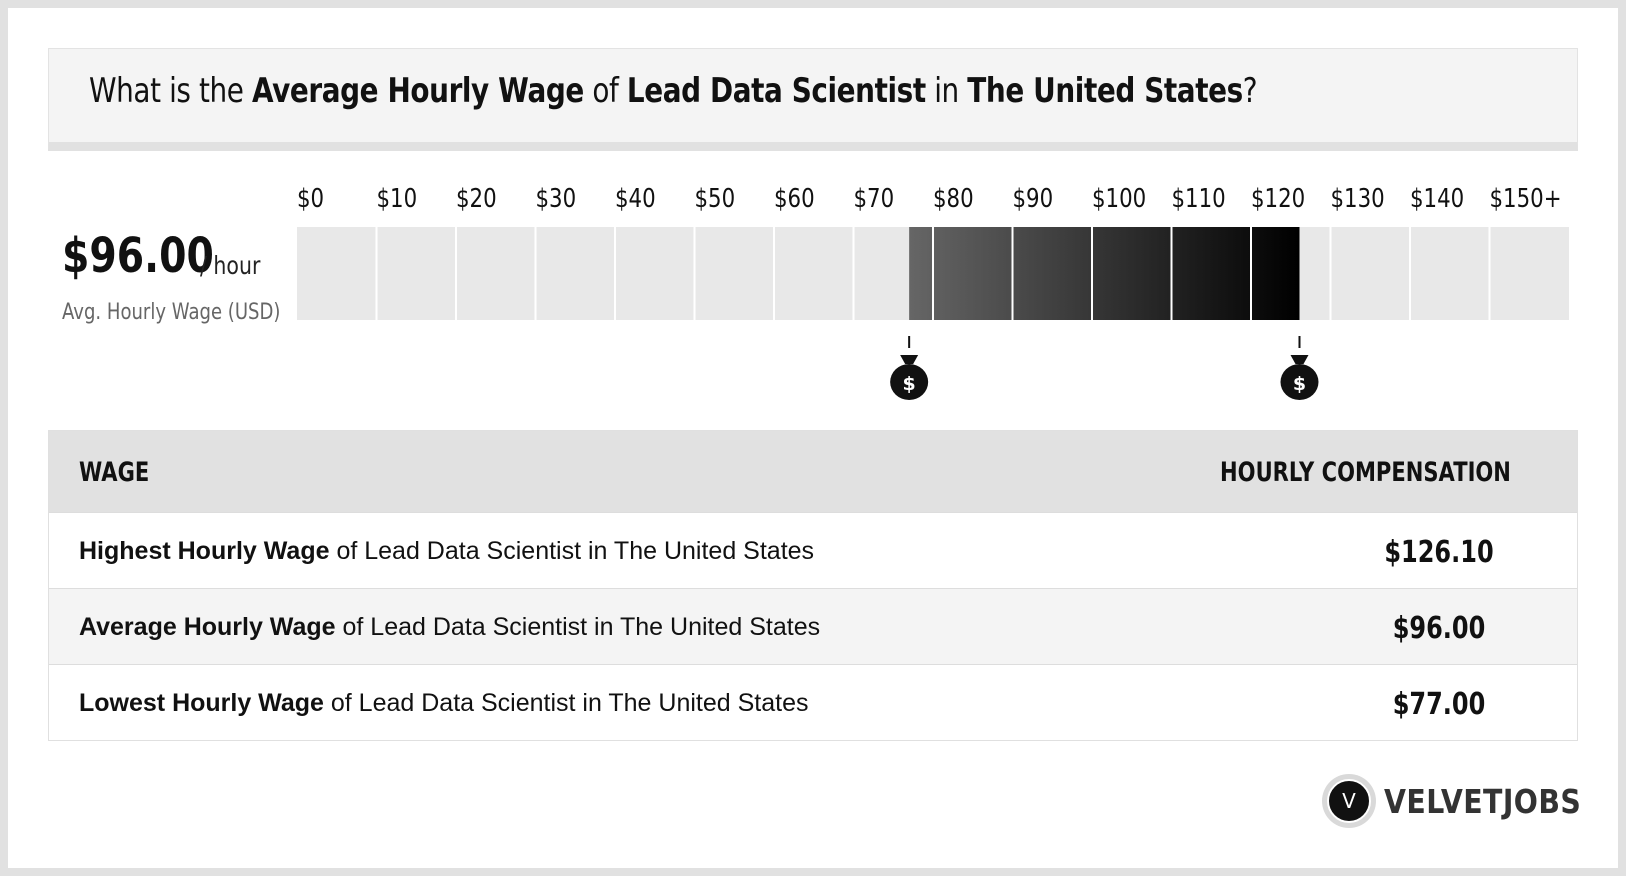 This screenshot has height=876, width=1626. What do you see at coordinates (1358, 198) in the screenshot?
I see `tick-label: $130` at bounding box center [1358, 198].